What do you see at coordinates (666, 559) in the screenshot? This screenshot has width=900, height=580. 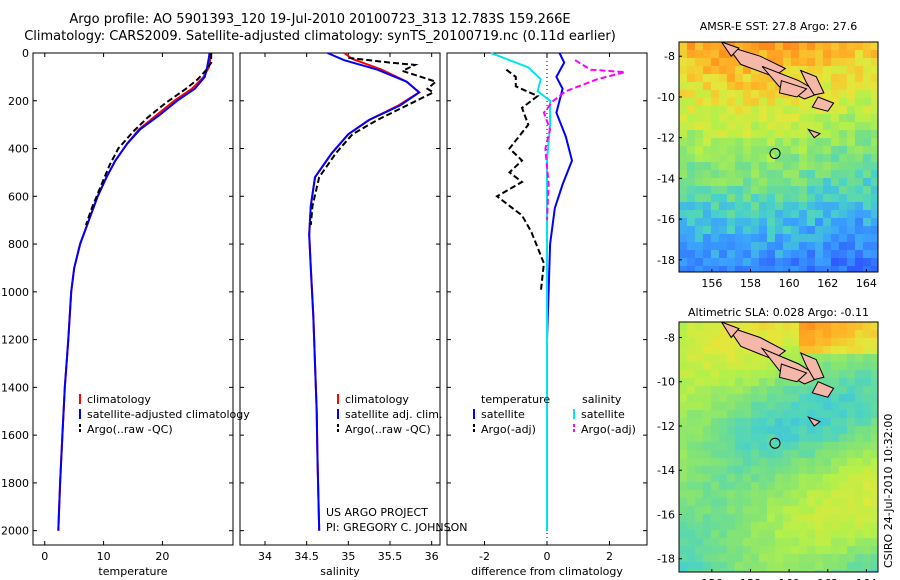 I see `y-tick-label: -18` at bounding box center [666, 559].